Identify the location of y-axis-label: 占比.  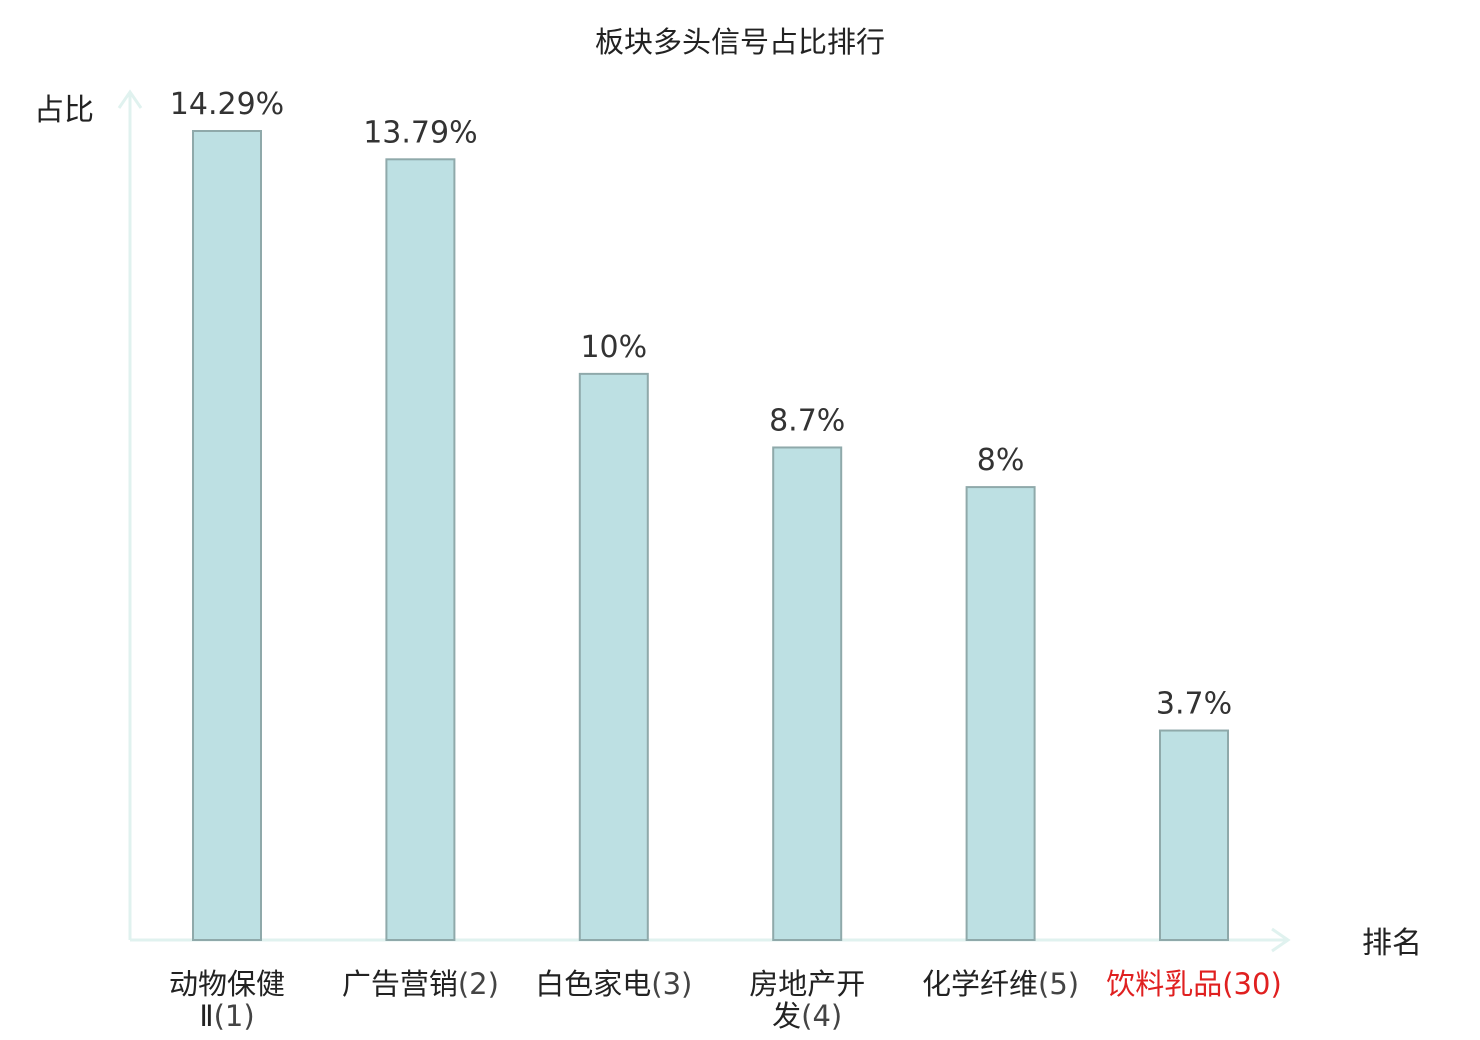
(64, 110).